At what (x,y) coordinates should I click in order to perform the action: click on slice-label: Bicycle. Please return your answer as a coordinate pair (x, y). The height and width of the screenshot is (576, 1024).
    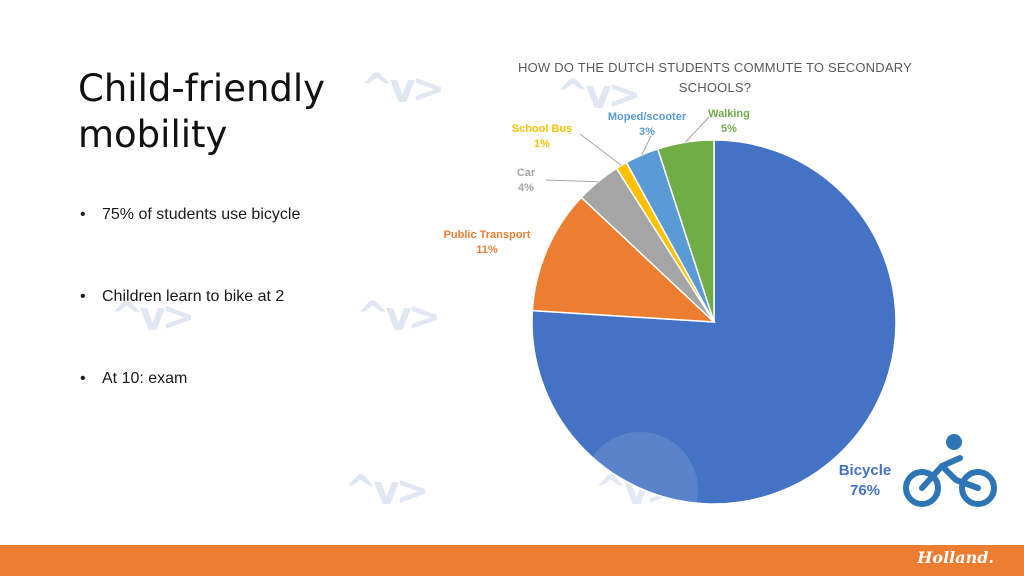
    Looking at the image, I should click on (865, 470).